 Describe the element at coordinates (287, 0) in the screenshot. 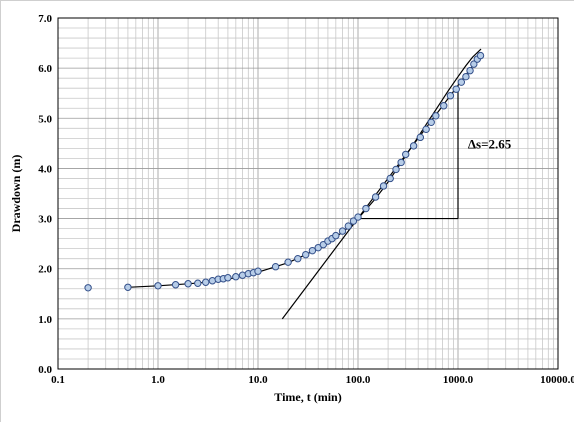

I see `page-divider-top` at that location.